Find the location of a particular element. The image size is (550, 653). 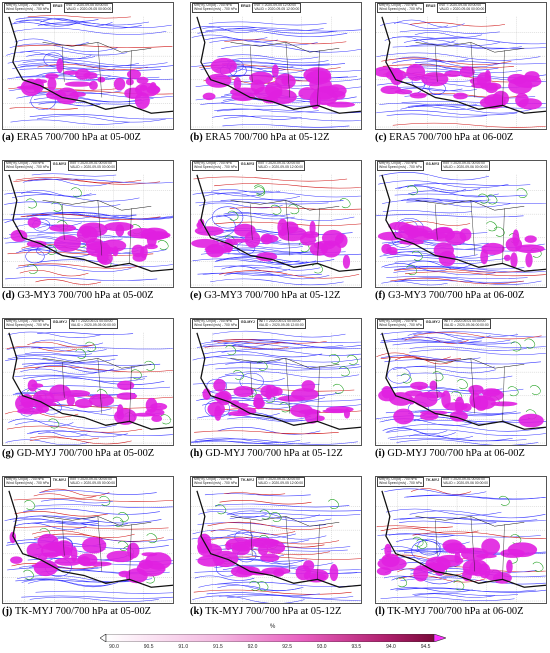

panel-caption: (b) ERA5 700/700 hPa at 05-12Z is located at coordinates (276, 137).